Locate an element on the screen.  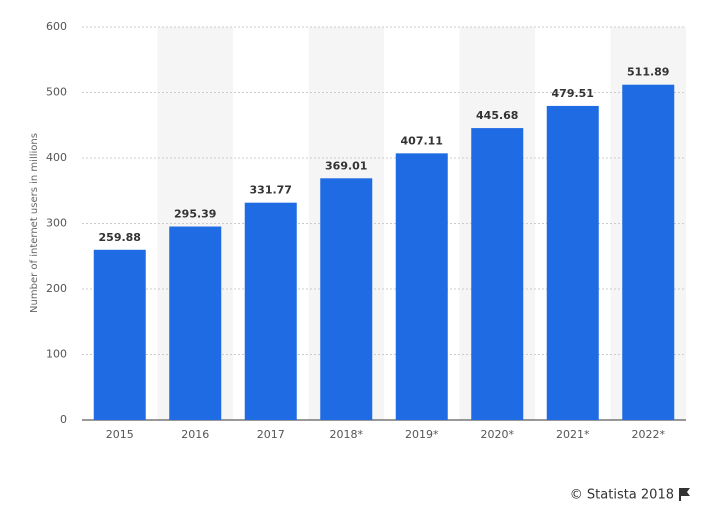
value-label: 445.68 is located at coordinates (497, 115).